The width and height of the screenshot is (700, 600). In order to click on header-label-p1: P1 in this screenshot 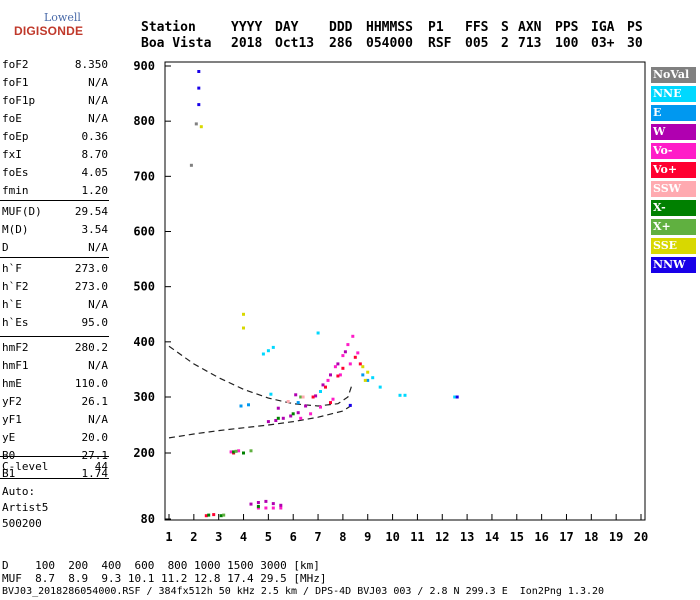, I will do `click(436, 27)`.